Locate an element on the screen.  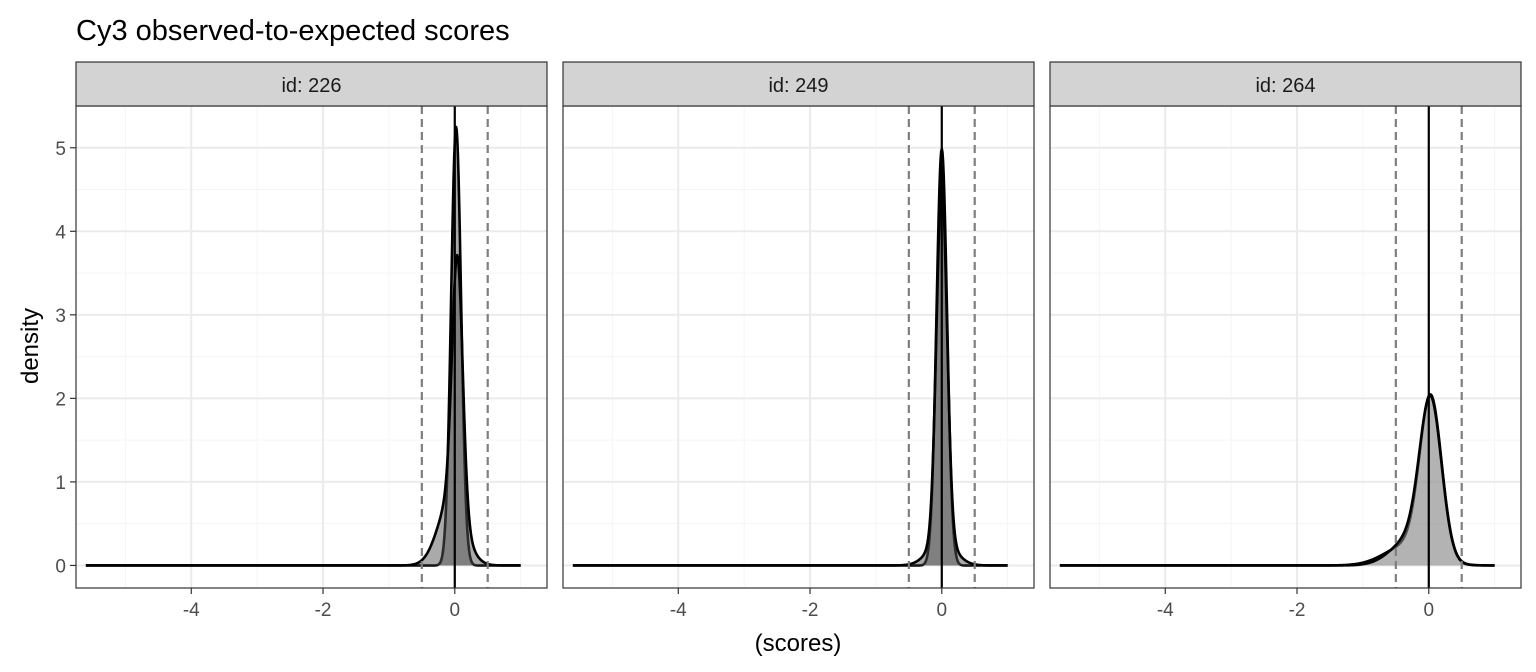
y-axis-label: density is located at coordinates (30, 346).